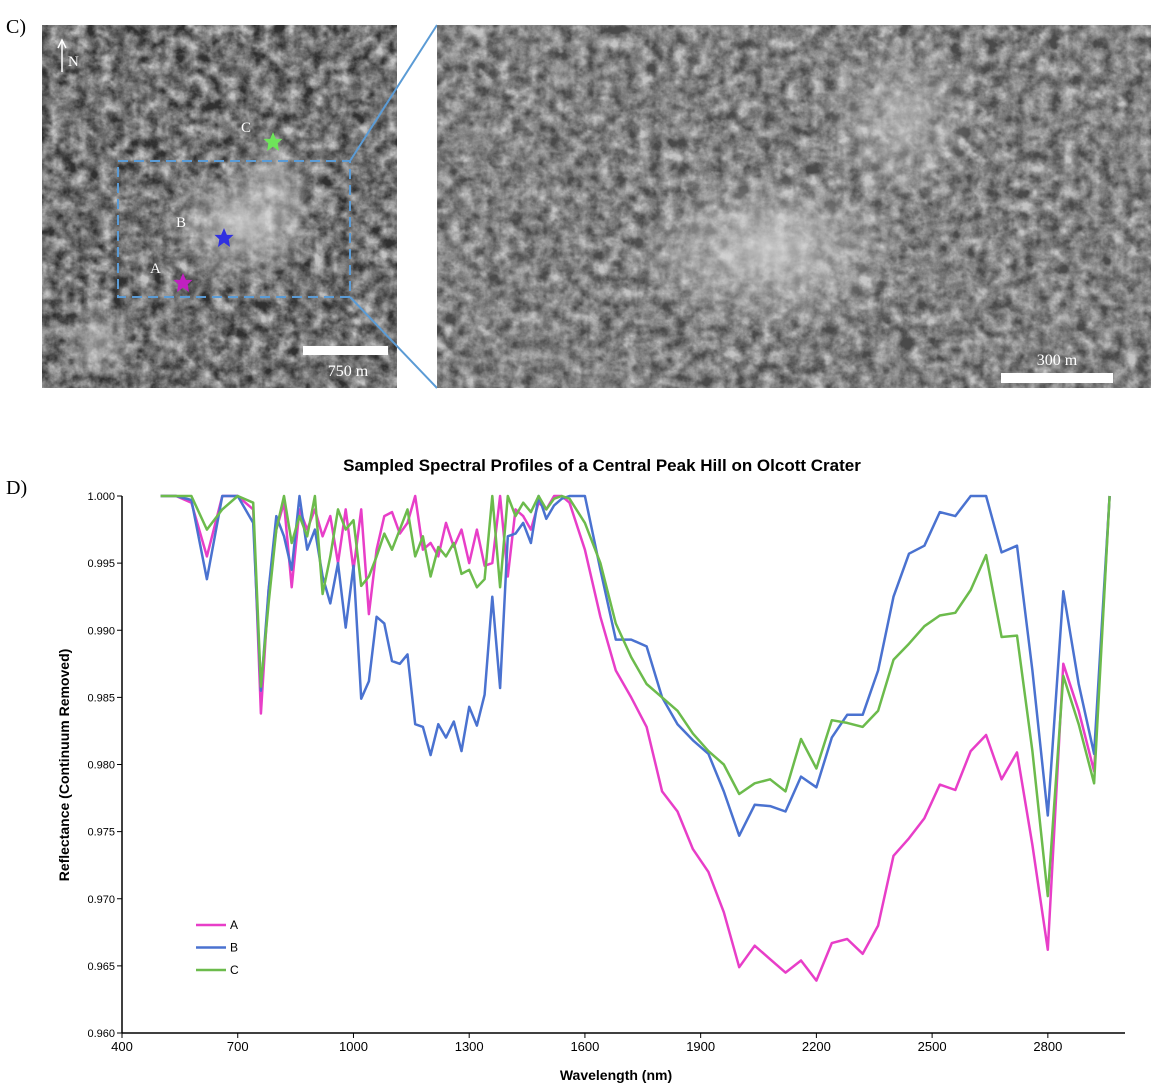 The image size is (1151, 1086). I want to click on y-axis-label: Reflectance (Continuum Removed), so click(64, 765).